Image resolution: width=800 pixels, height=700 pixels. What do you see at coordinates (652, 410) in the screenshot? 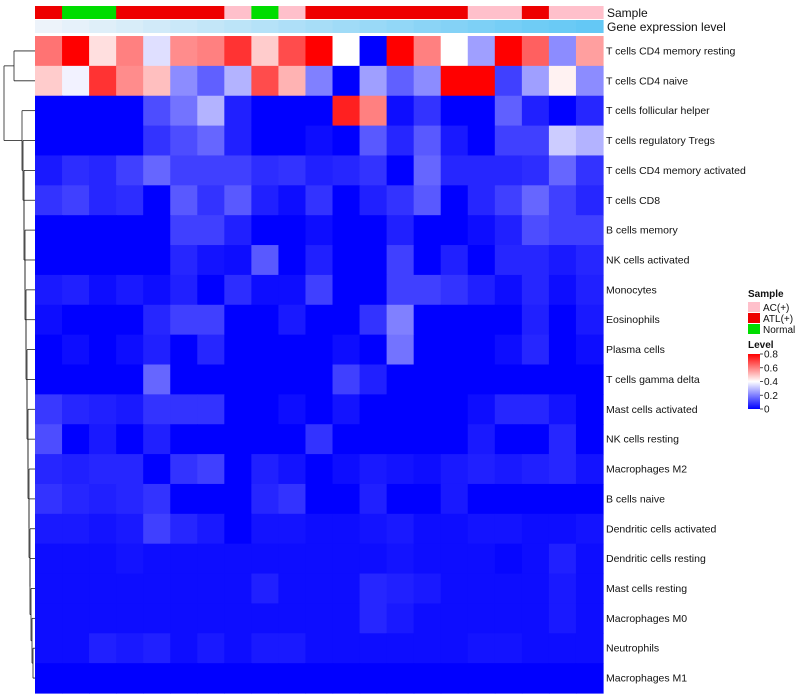
I see `row-label: Mast cells activated` at bounding box center [652, 410].